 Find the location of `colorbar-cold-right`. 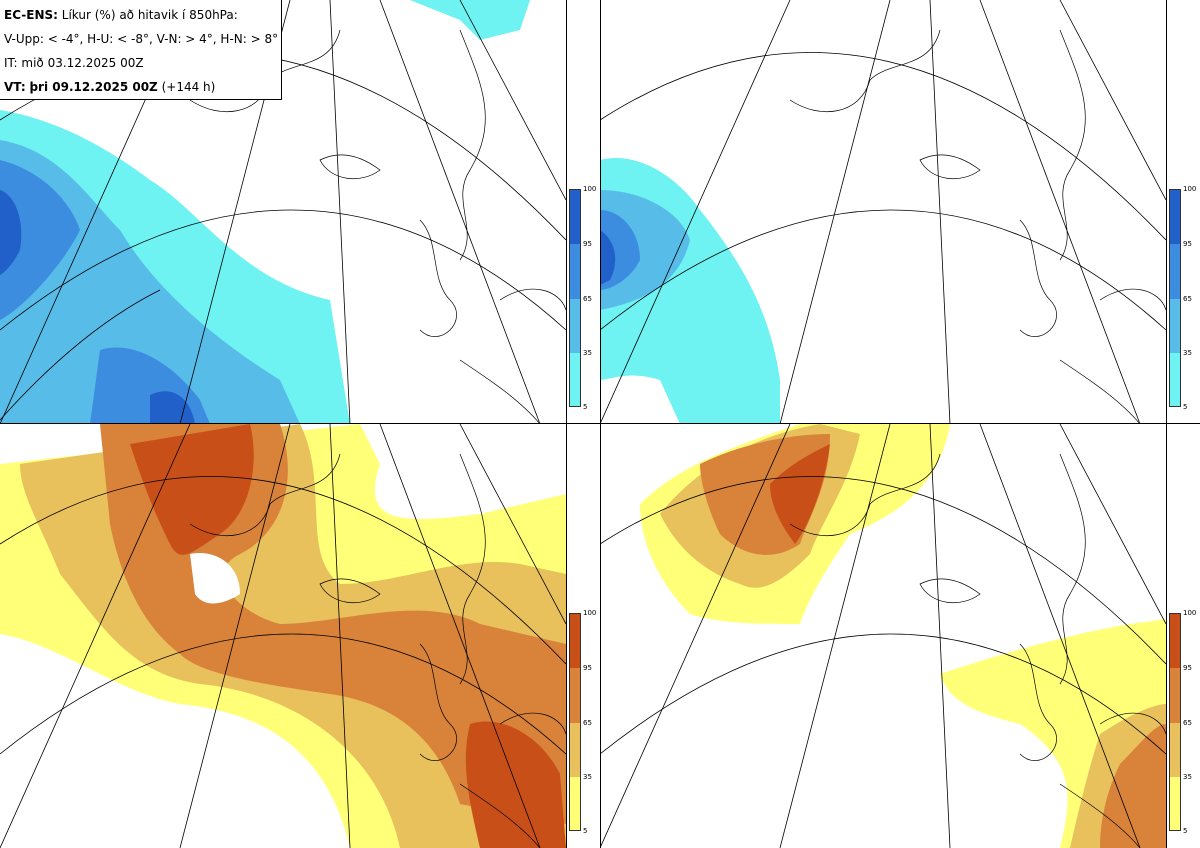

colorbar-cold-right is located at coordinates (1175, 298).